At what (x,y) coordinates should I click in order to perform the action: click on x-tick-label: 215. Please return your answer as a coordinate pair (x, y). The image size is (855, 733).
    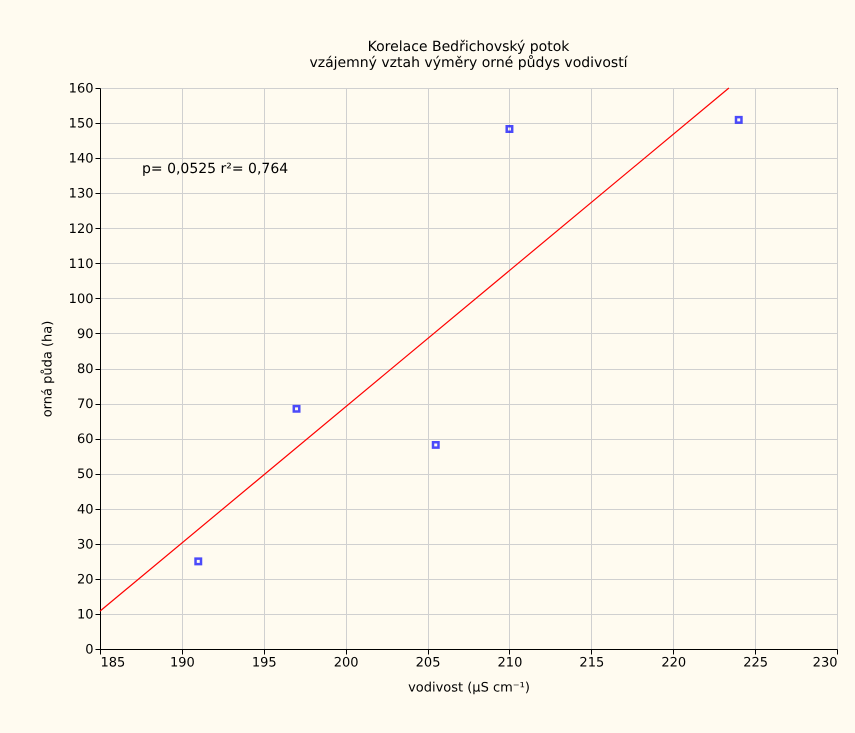
    Looking at the image, I should click on (591, 663).